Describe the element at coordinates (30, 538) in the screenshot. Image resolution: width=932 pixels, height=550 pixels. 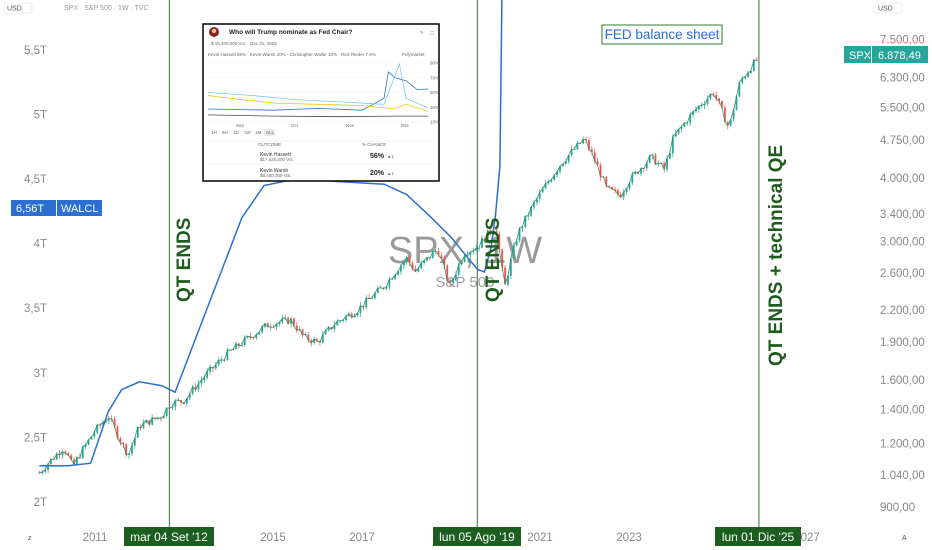
I see `timezone-icon: z` at that location.